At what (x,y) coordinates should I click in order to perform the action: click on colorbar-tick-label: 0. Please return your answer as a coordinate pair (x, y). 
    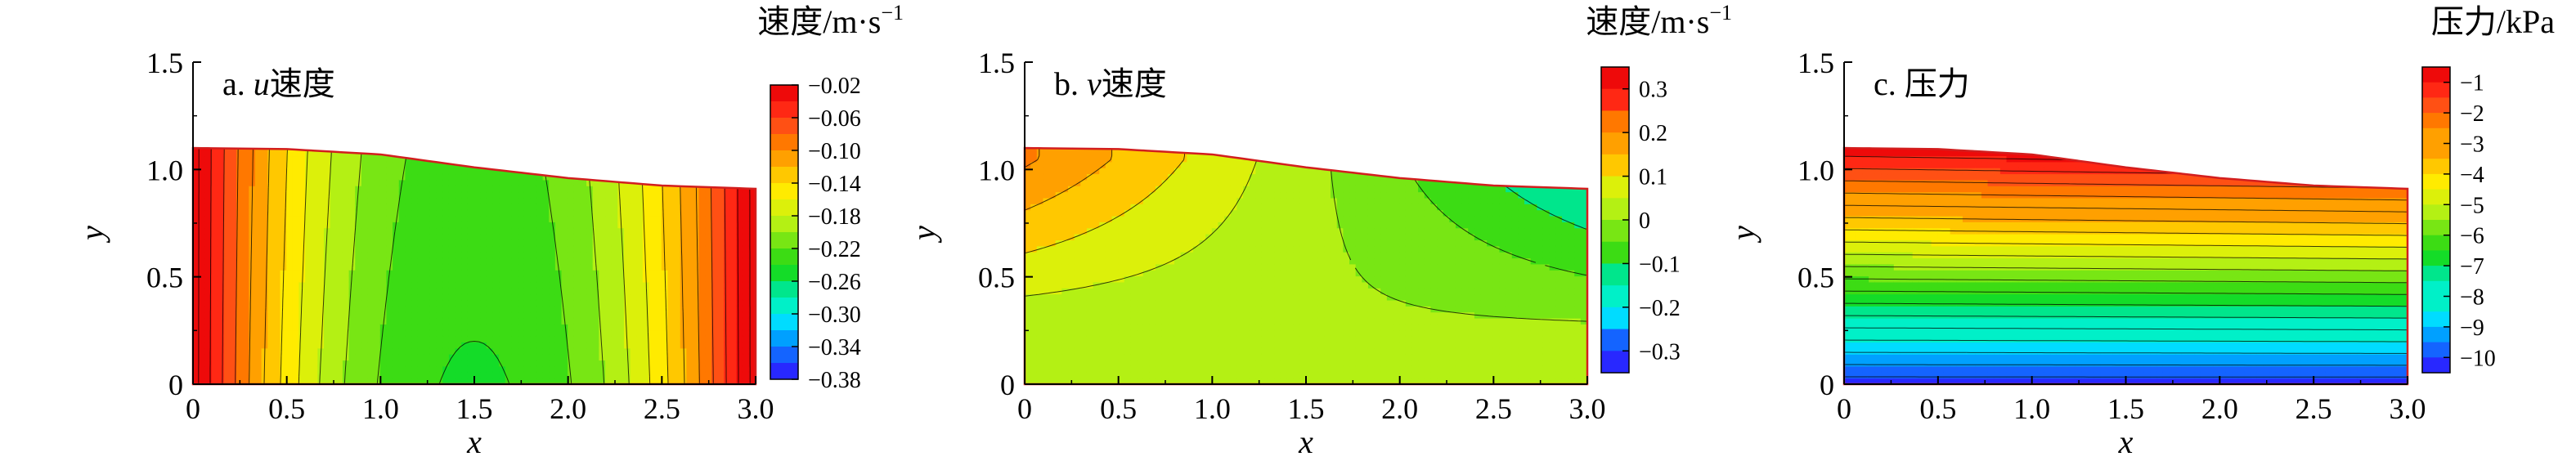
    Looking at the image, I should click on (1644, 221).